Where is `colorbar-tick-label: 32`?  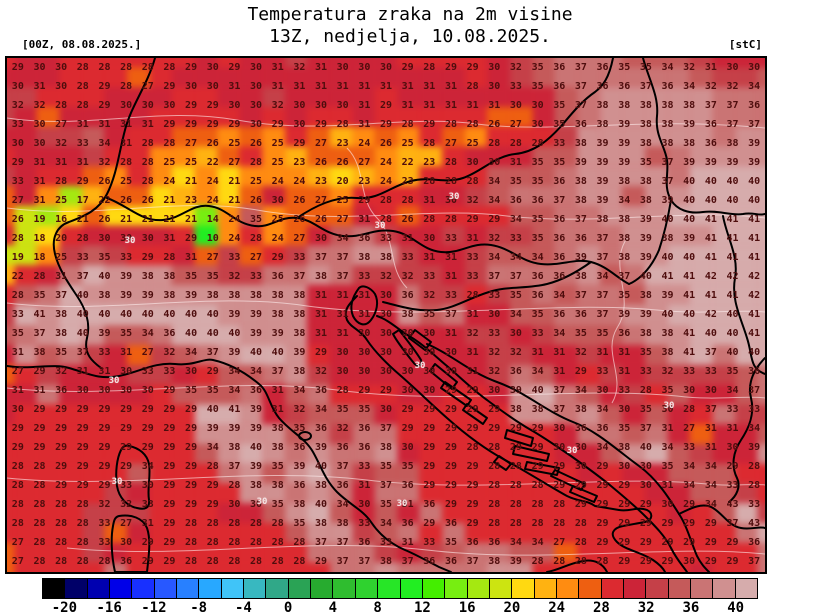
colorbar-tick-label: 32 is located at coordinates (646, 607).